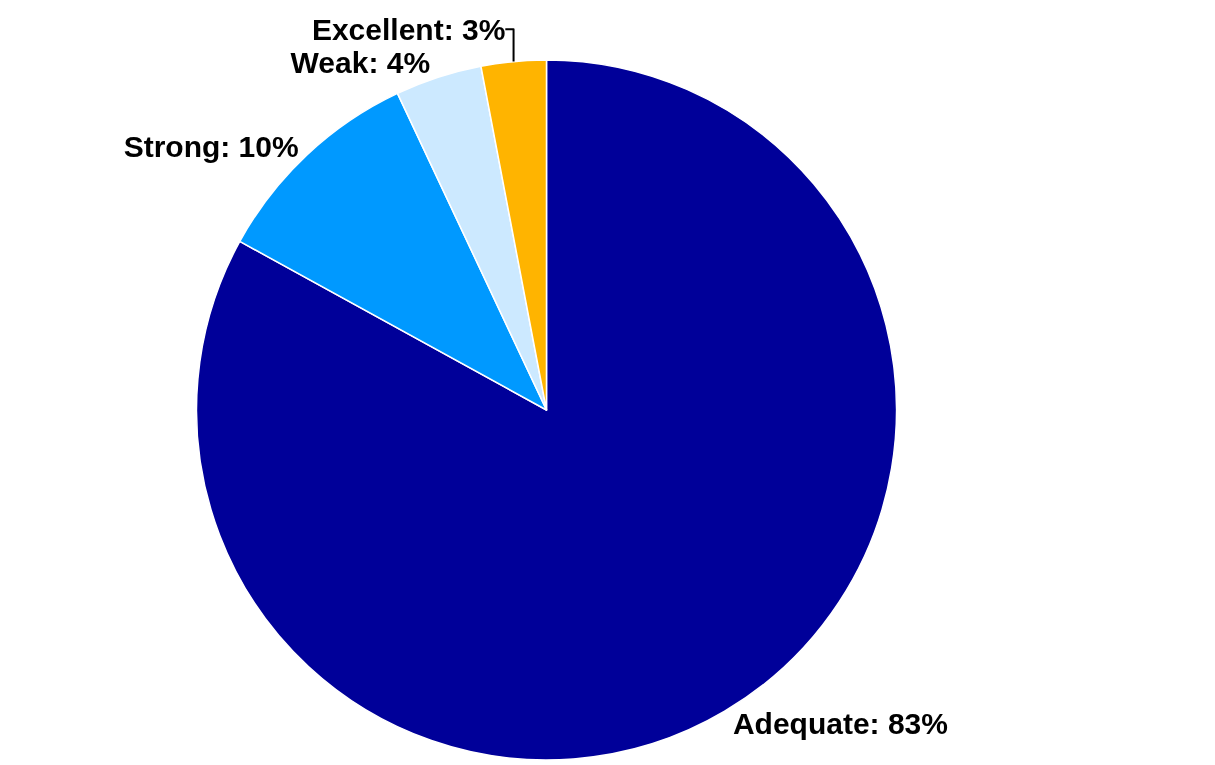  Describe the element at coordinates (211, 146) in the screenshot. I see `slice-label: Strong: 10%` at that location.